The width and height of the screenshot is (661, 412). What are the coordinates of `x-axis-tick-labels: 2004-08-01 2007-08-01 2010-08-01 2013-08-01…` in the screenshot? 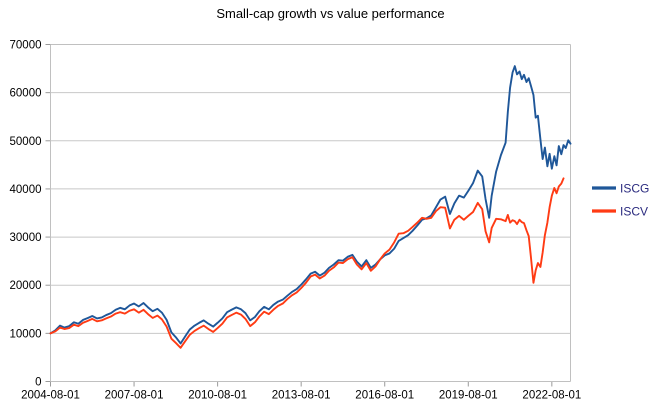 It's located at (301, 396).